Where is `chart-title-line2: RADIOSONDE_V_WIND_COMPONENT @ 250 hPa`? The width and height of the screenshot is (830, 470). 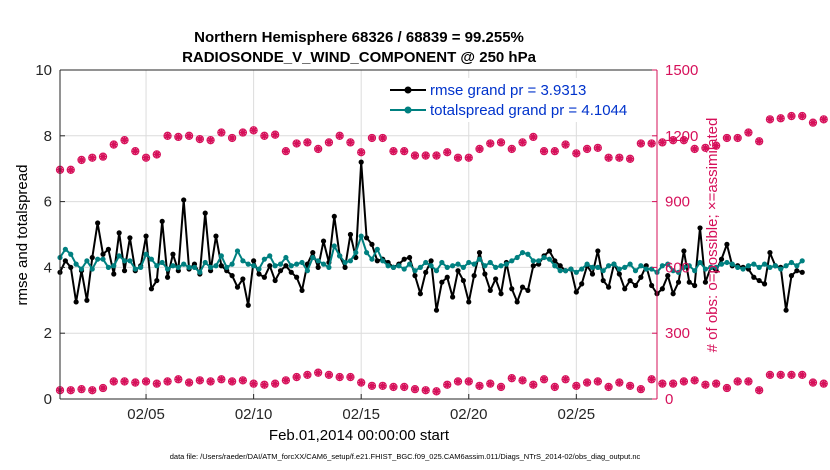
chart-title-line2: RADIOSONDE_V_WIND_COMPONENT @ 250 hPa is located at coordinates (359, 57).